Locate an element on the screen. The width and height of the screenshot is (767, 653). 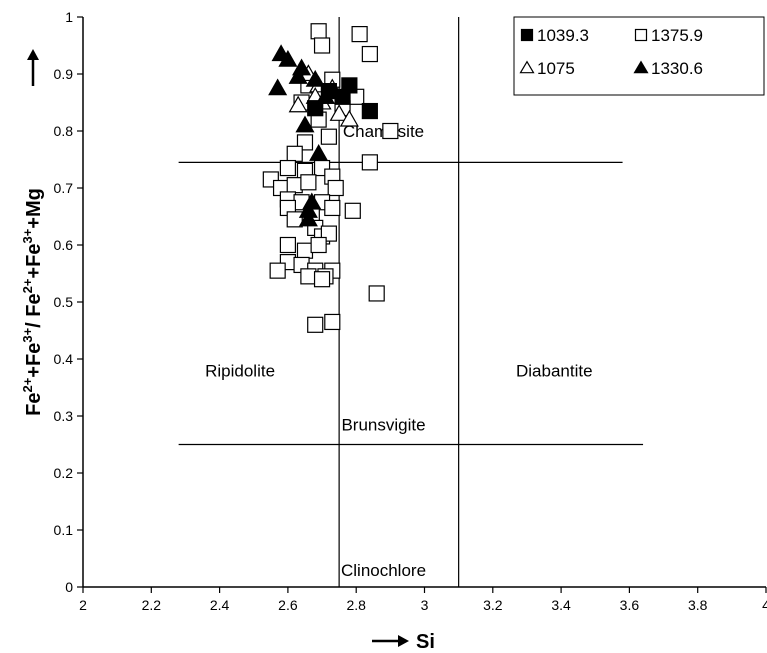
x-tick-label: 2 is located at coordinates (83, 605).